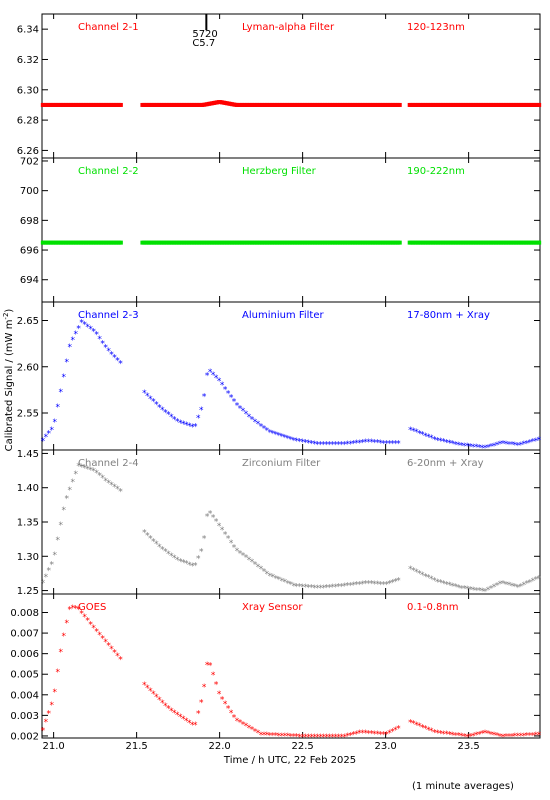 This screenshot has height=800, width=550. Describe the element at coordinates (24, 716) in the screenshot. I see `y-tick-label: 0.003` at that location.